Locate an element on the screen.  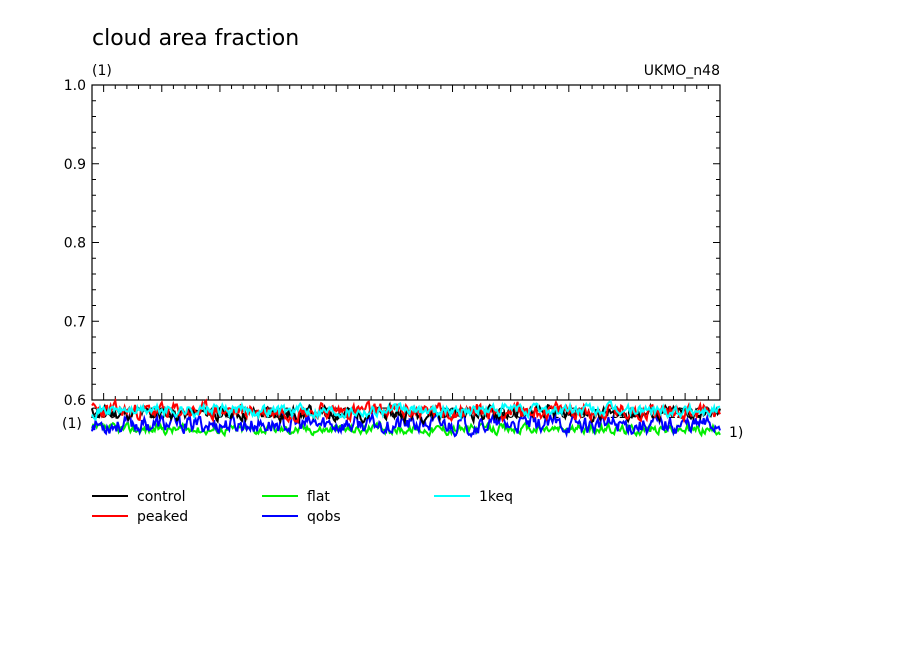
legend-label-1keq: 1keq is located at coordinates (496, 497).